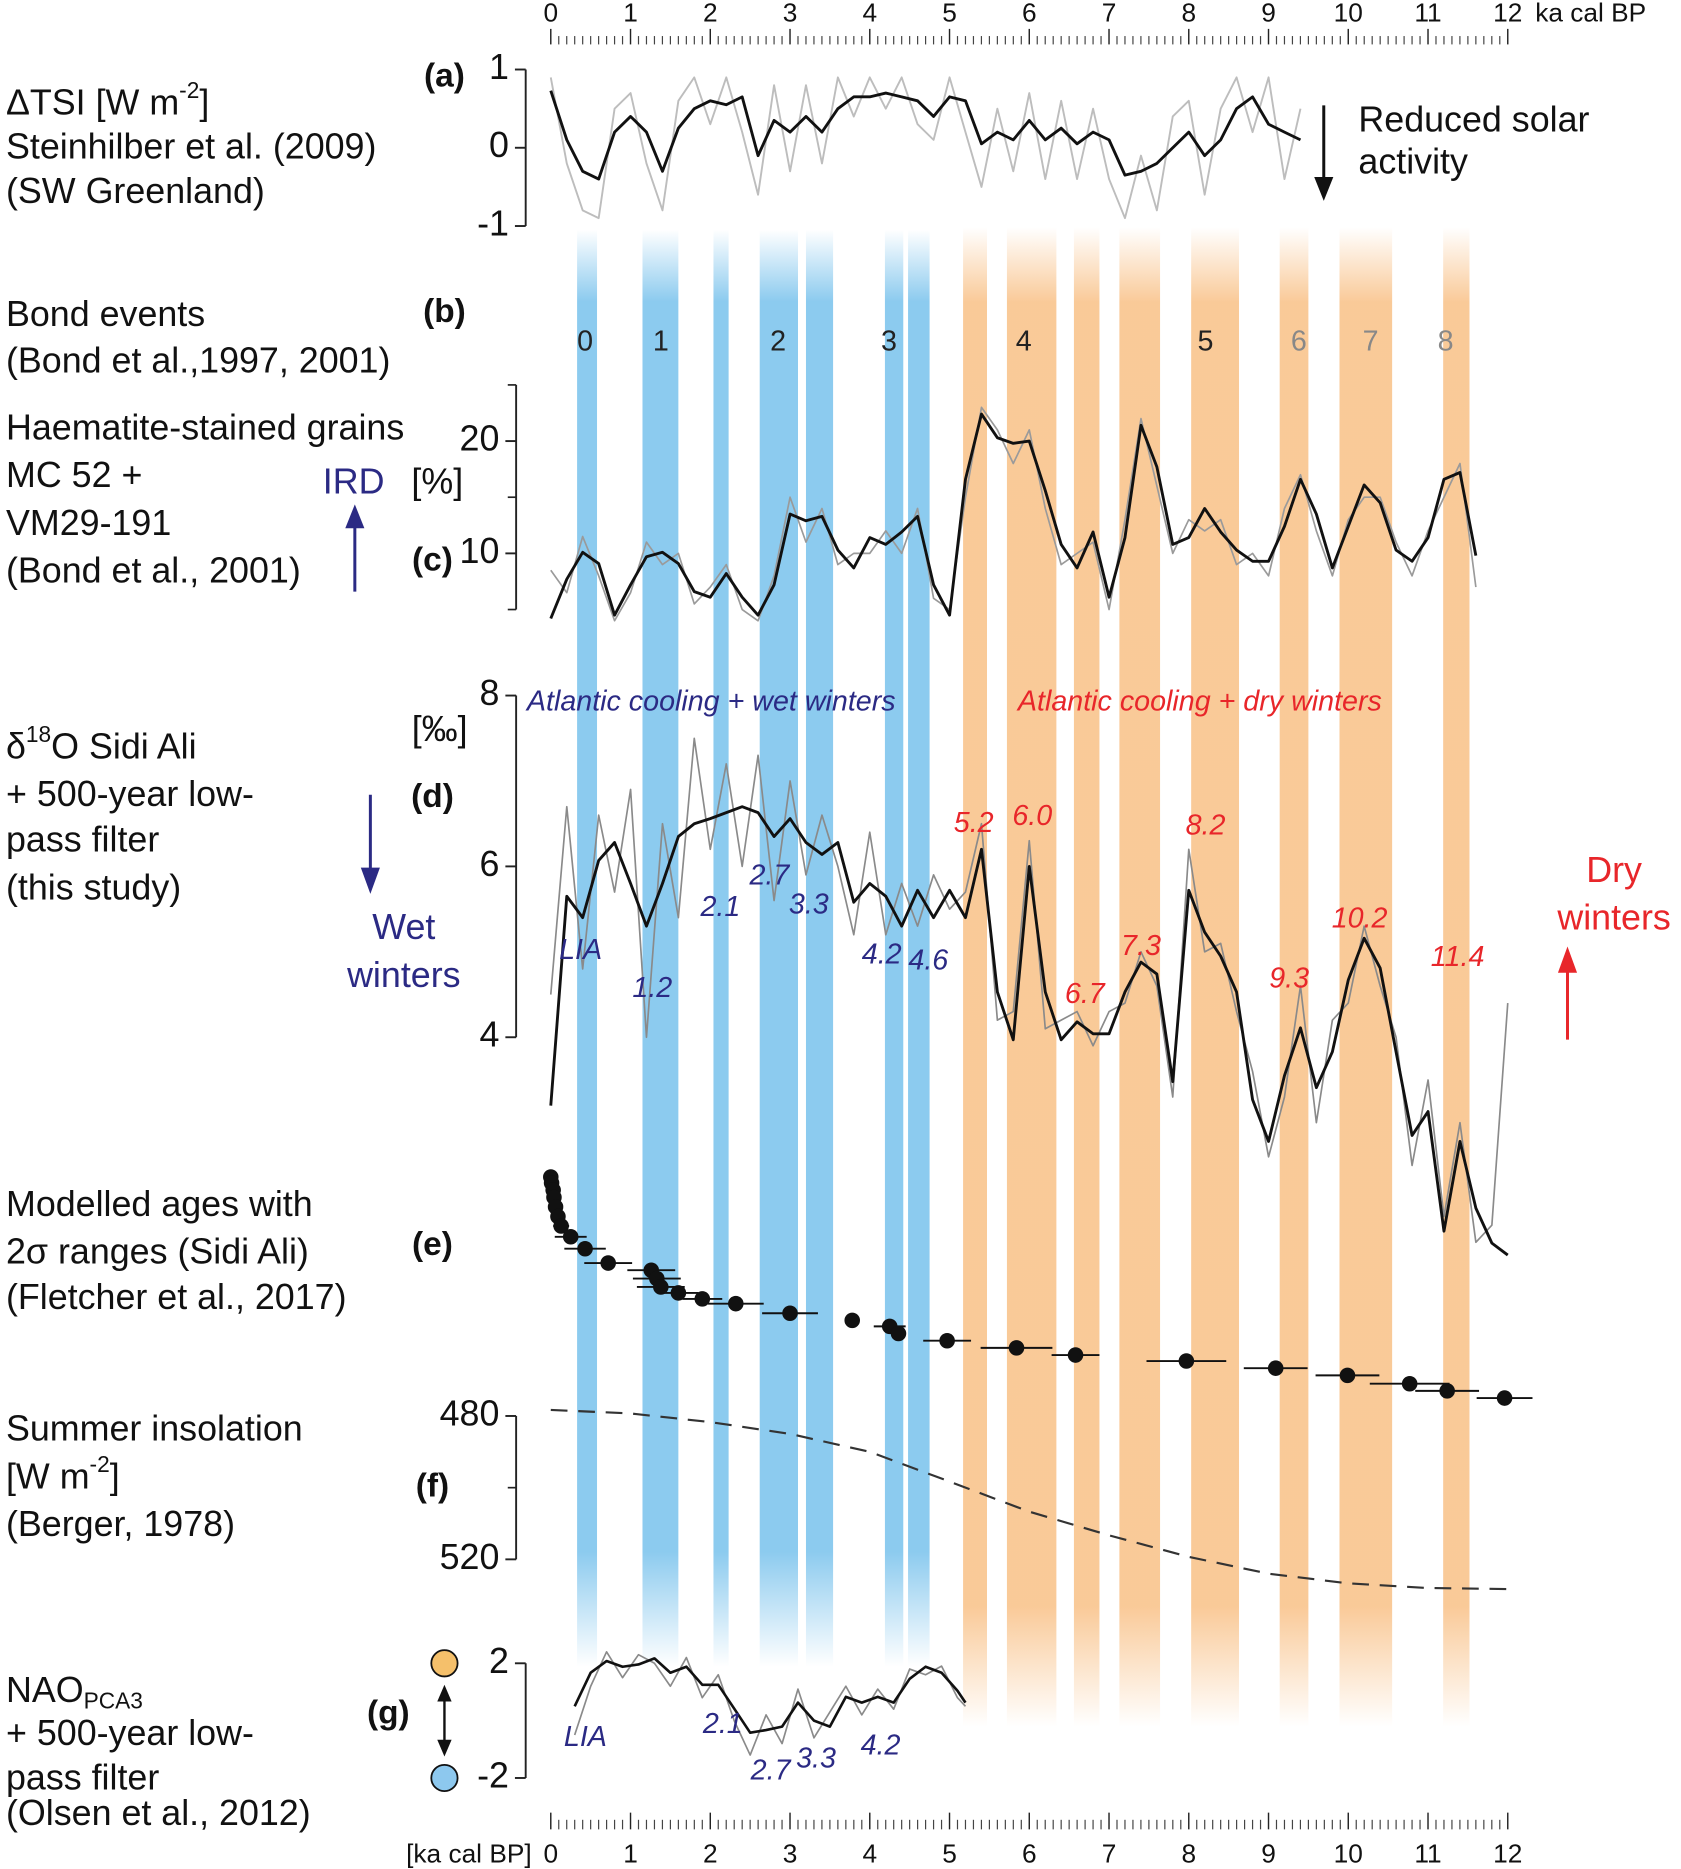  Describe the element at coordinates (480, 439) in the screenshot. I see `y-tick-label: 20` at that location.